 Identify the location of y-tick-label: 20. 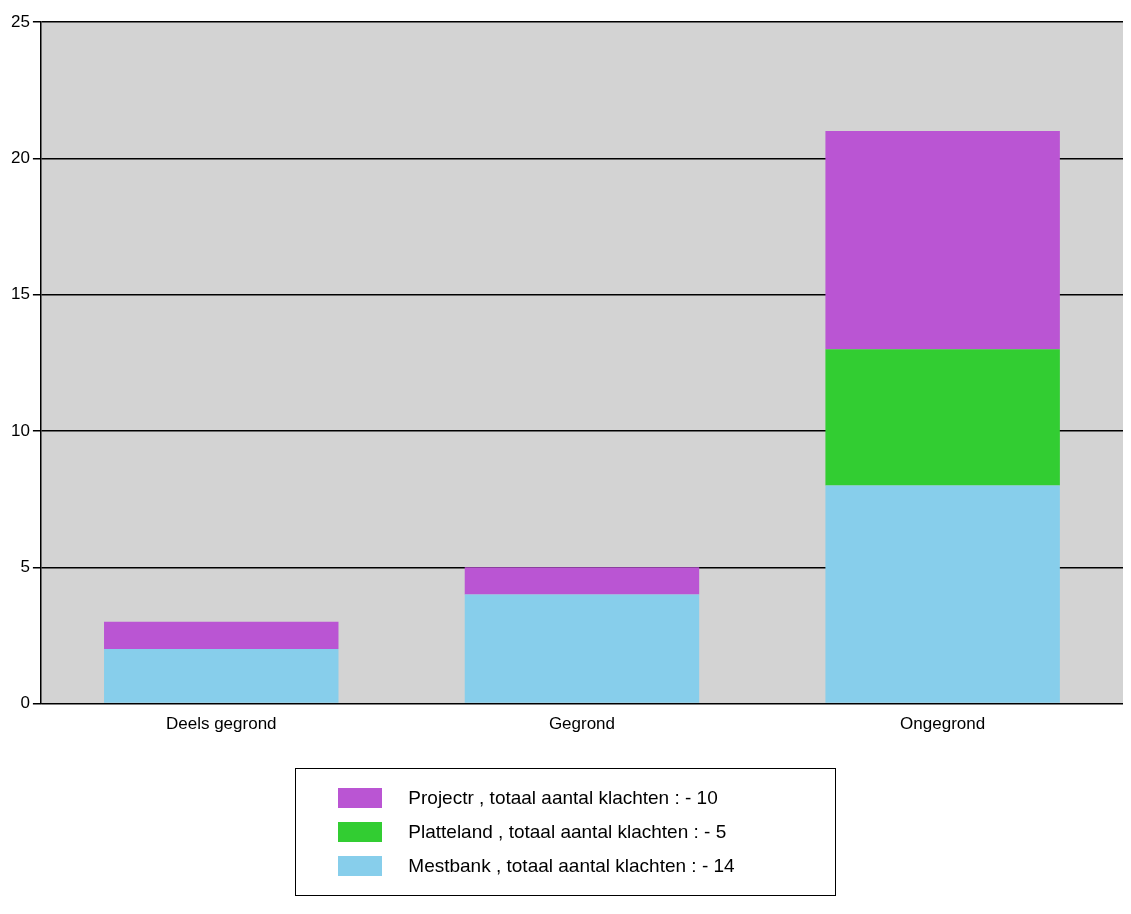
(20, 158).